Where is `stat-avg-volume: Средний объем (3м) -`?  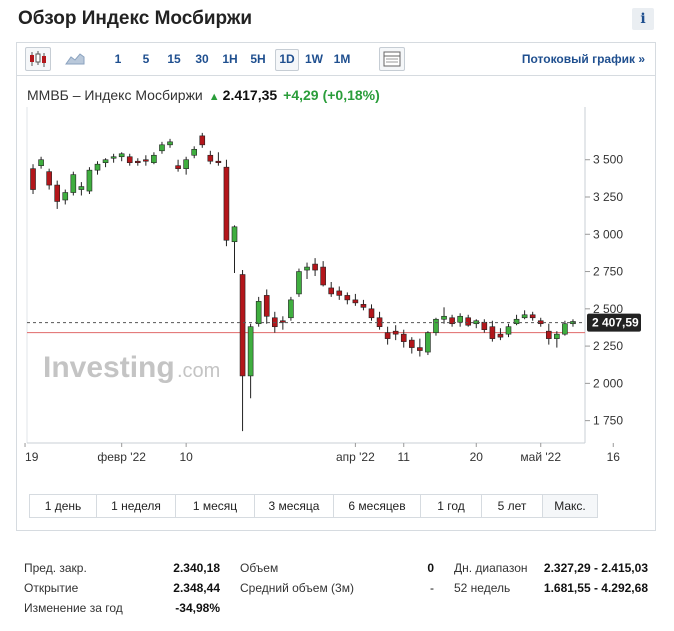
stat-avg-volume: Средний объем (3м) - is located at coordinates (333, 588).